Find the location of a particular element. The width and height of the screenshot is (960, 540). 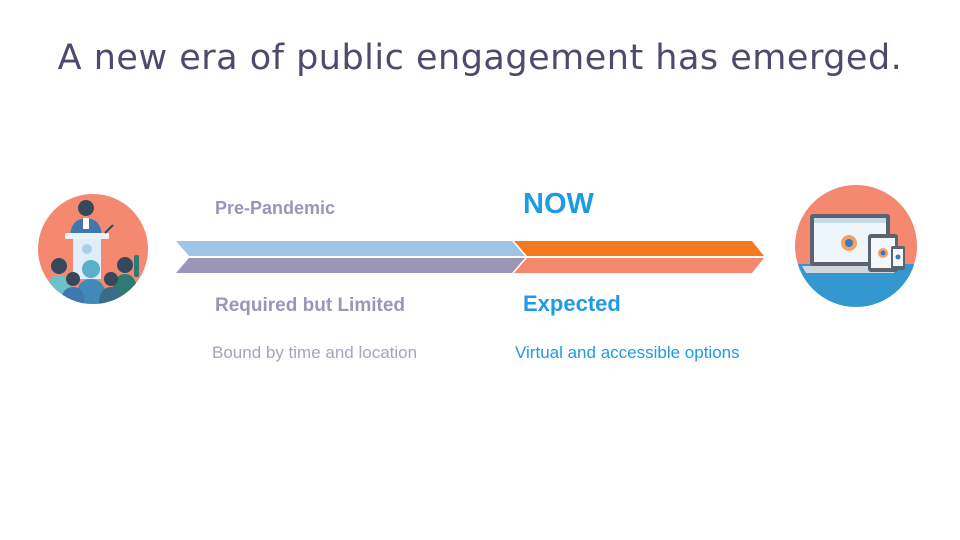

transition-arrow-diagram is located at coordinates (470, 257).